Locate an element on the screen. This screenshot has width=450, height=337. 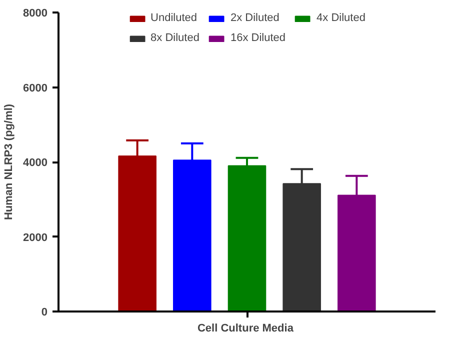
legend-label: 2x Diluted is located at coordinates (255, 18).